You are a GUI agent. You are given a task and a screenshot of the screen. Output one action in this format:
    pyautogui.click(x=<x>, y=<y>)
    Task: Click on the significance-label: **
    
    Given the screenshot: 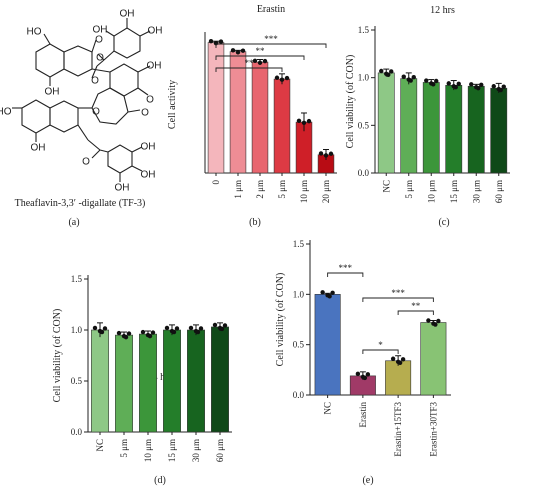 What is the action you would take?
    pyautogui.click(x=416, y=306)
    